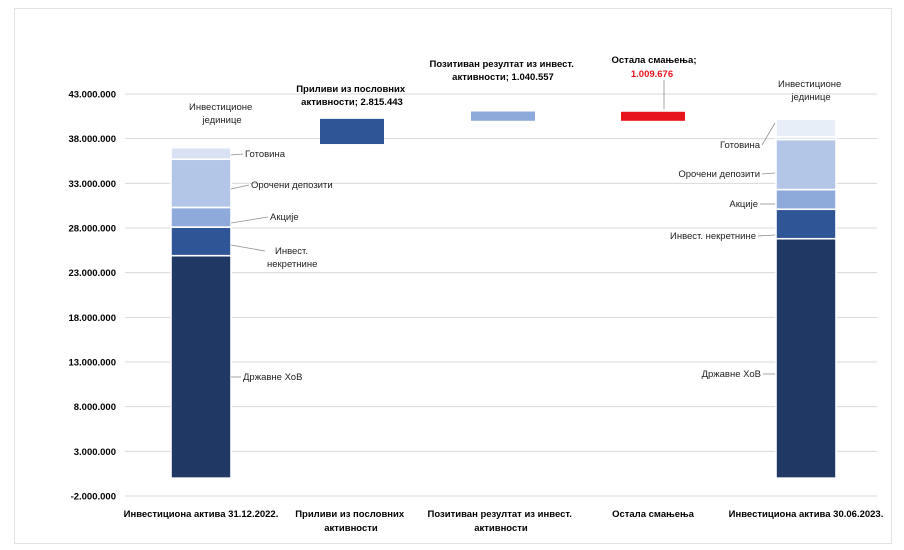  Describe the element at coordinates (92, 273) in the screenshot. I see `y-tick-label: 23.000.000` at that location.